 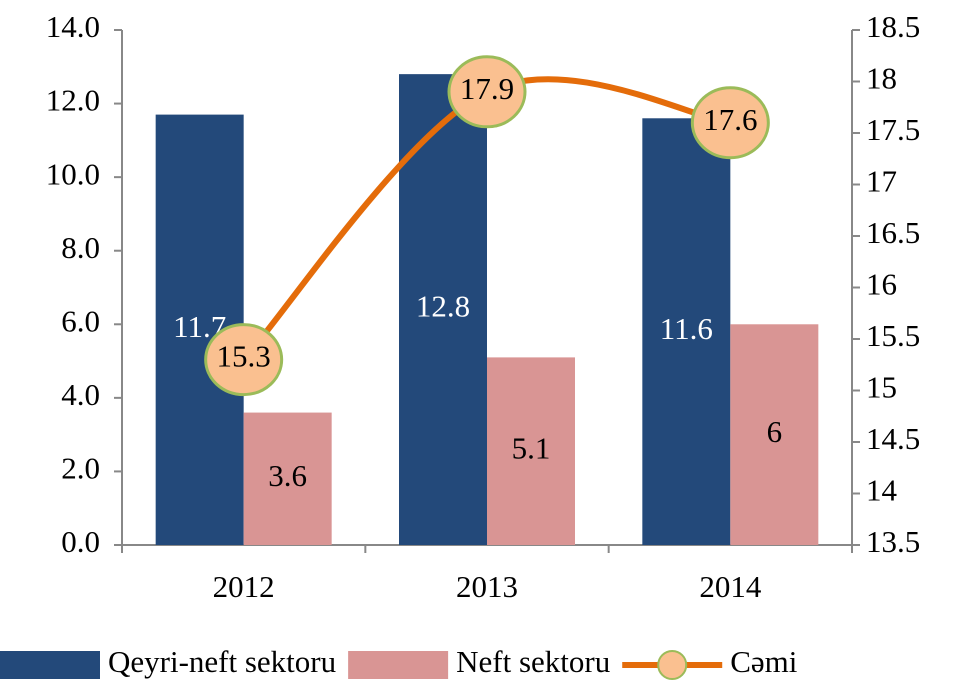 What do you see at coordinates (730, 119) in the screenshot?
I see `line-value-label: 17.6` at bounding box center [730, 119].